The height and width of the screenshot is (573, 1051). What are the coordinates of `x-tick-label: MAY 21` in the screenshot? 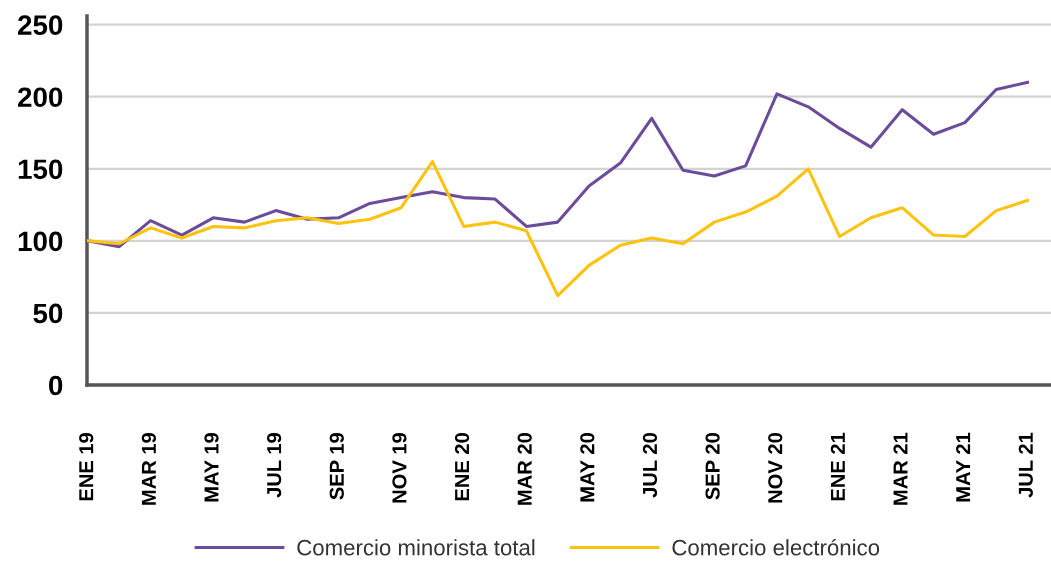 It's located at (963, 467).